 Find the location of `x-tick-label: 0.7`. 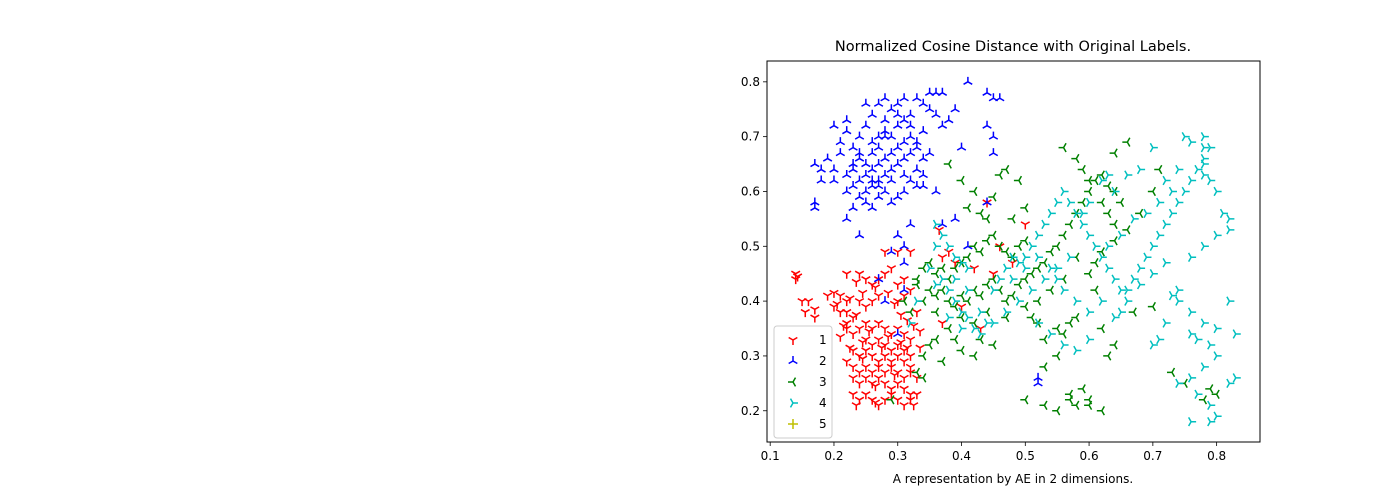

x-tick-label: 0.7 is located at coordinates (1152, 456).